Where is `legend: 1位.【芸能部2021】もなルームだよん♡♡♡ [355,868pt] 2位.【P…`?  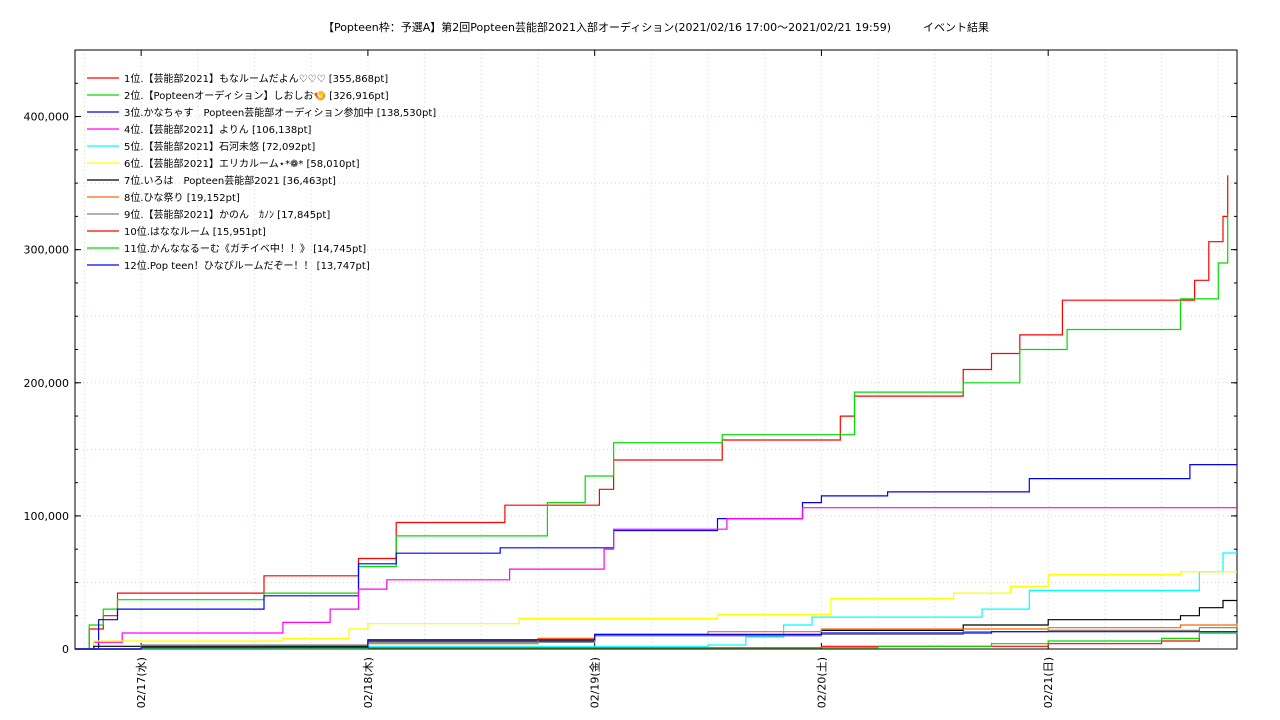
legend: 1位.【芸能部2021】もなルームだよん♡♡♡ [355,868pt] 2位.【P… is located at coordinates (261, 172).